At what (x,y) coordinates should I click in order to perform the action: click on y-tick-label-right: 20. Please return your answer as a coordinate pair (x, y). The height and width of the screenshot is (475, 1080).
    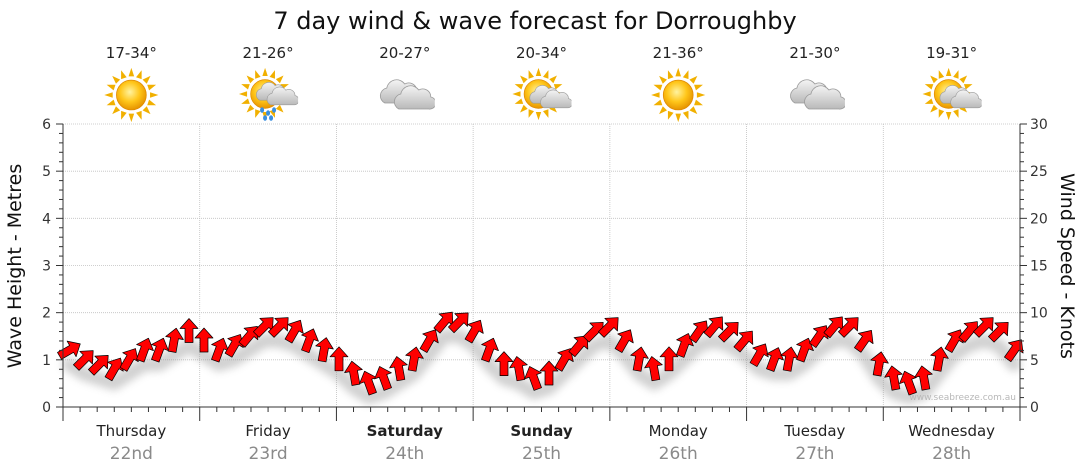
    Looking at the image, I should click on (1039, 219).